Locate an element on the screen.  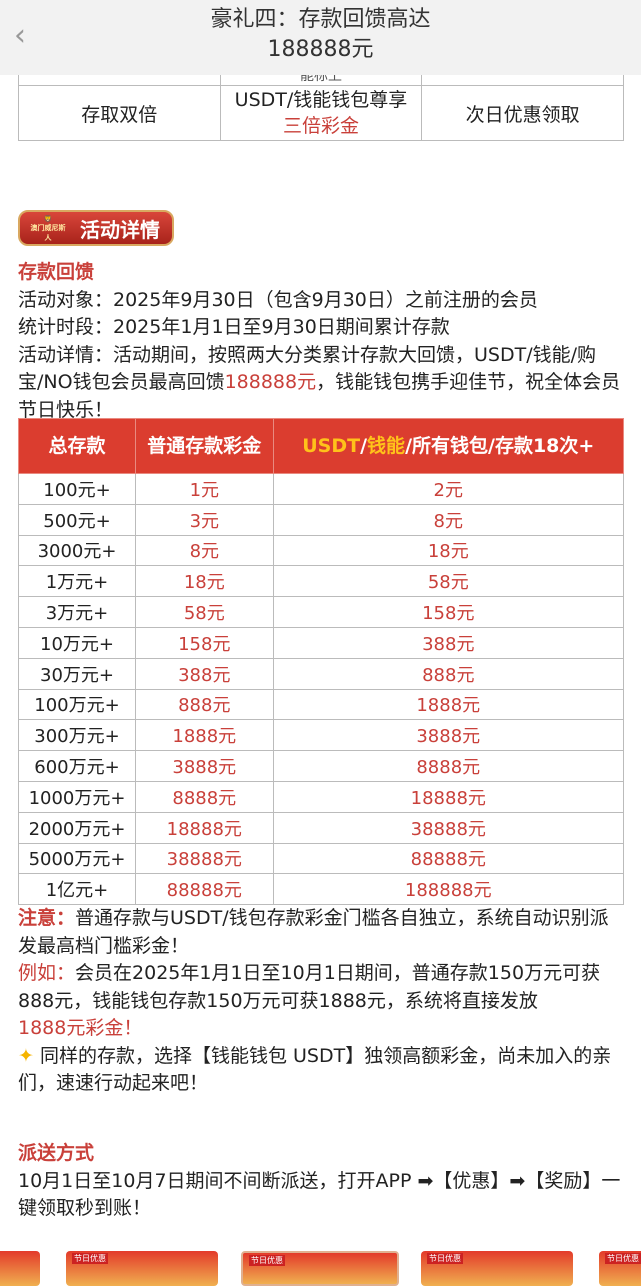
wallet-bonus: 1888元 is located at coordinates (448, 704).